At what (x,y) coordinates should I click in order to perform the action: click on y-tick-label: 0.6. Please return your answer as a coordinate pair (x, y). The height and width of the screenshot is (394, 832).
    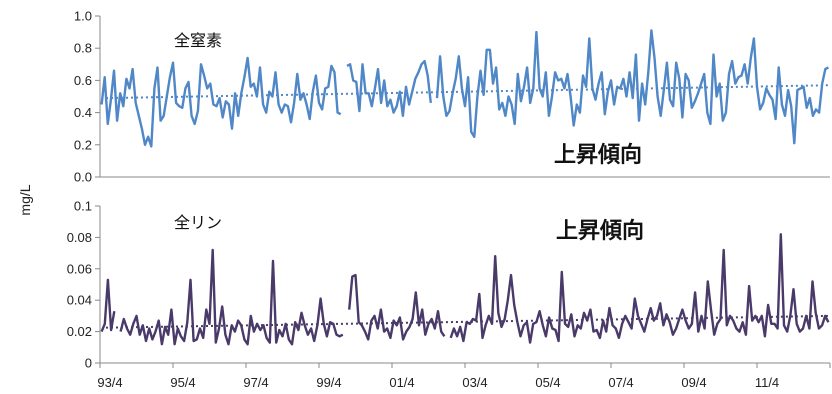
    Looking at the image, I should click on (83, 80).